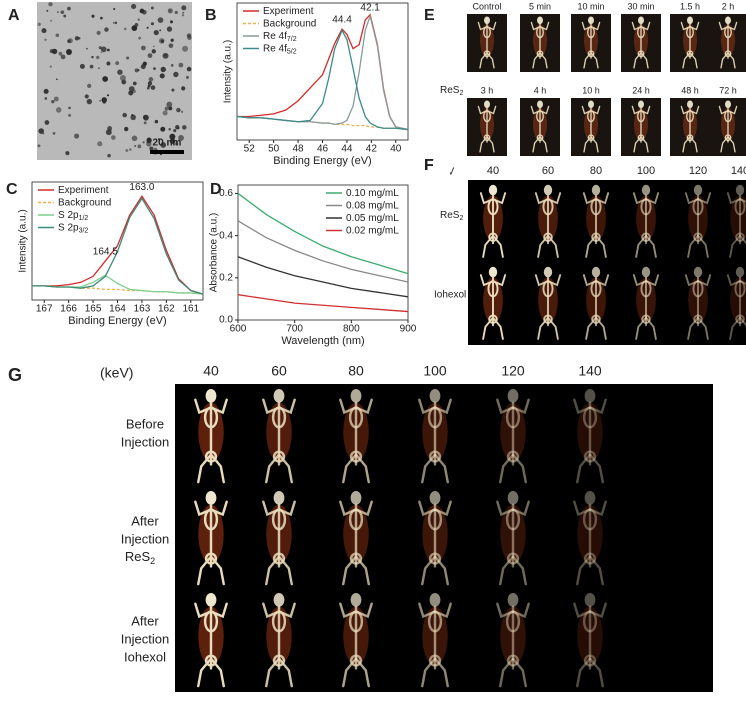 The height and width of the screenshot is (706, 746). I want to click on legend-sub: 5/2, so click(292, 51).